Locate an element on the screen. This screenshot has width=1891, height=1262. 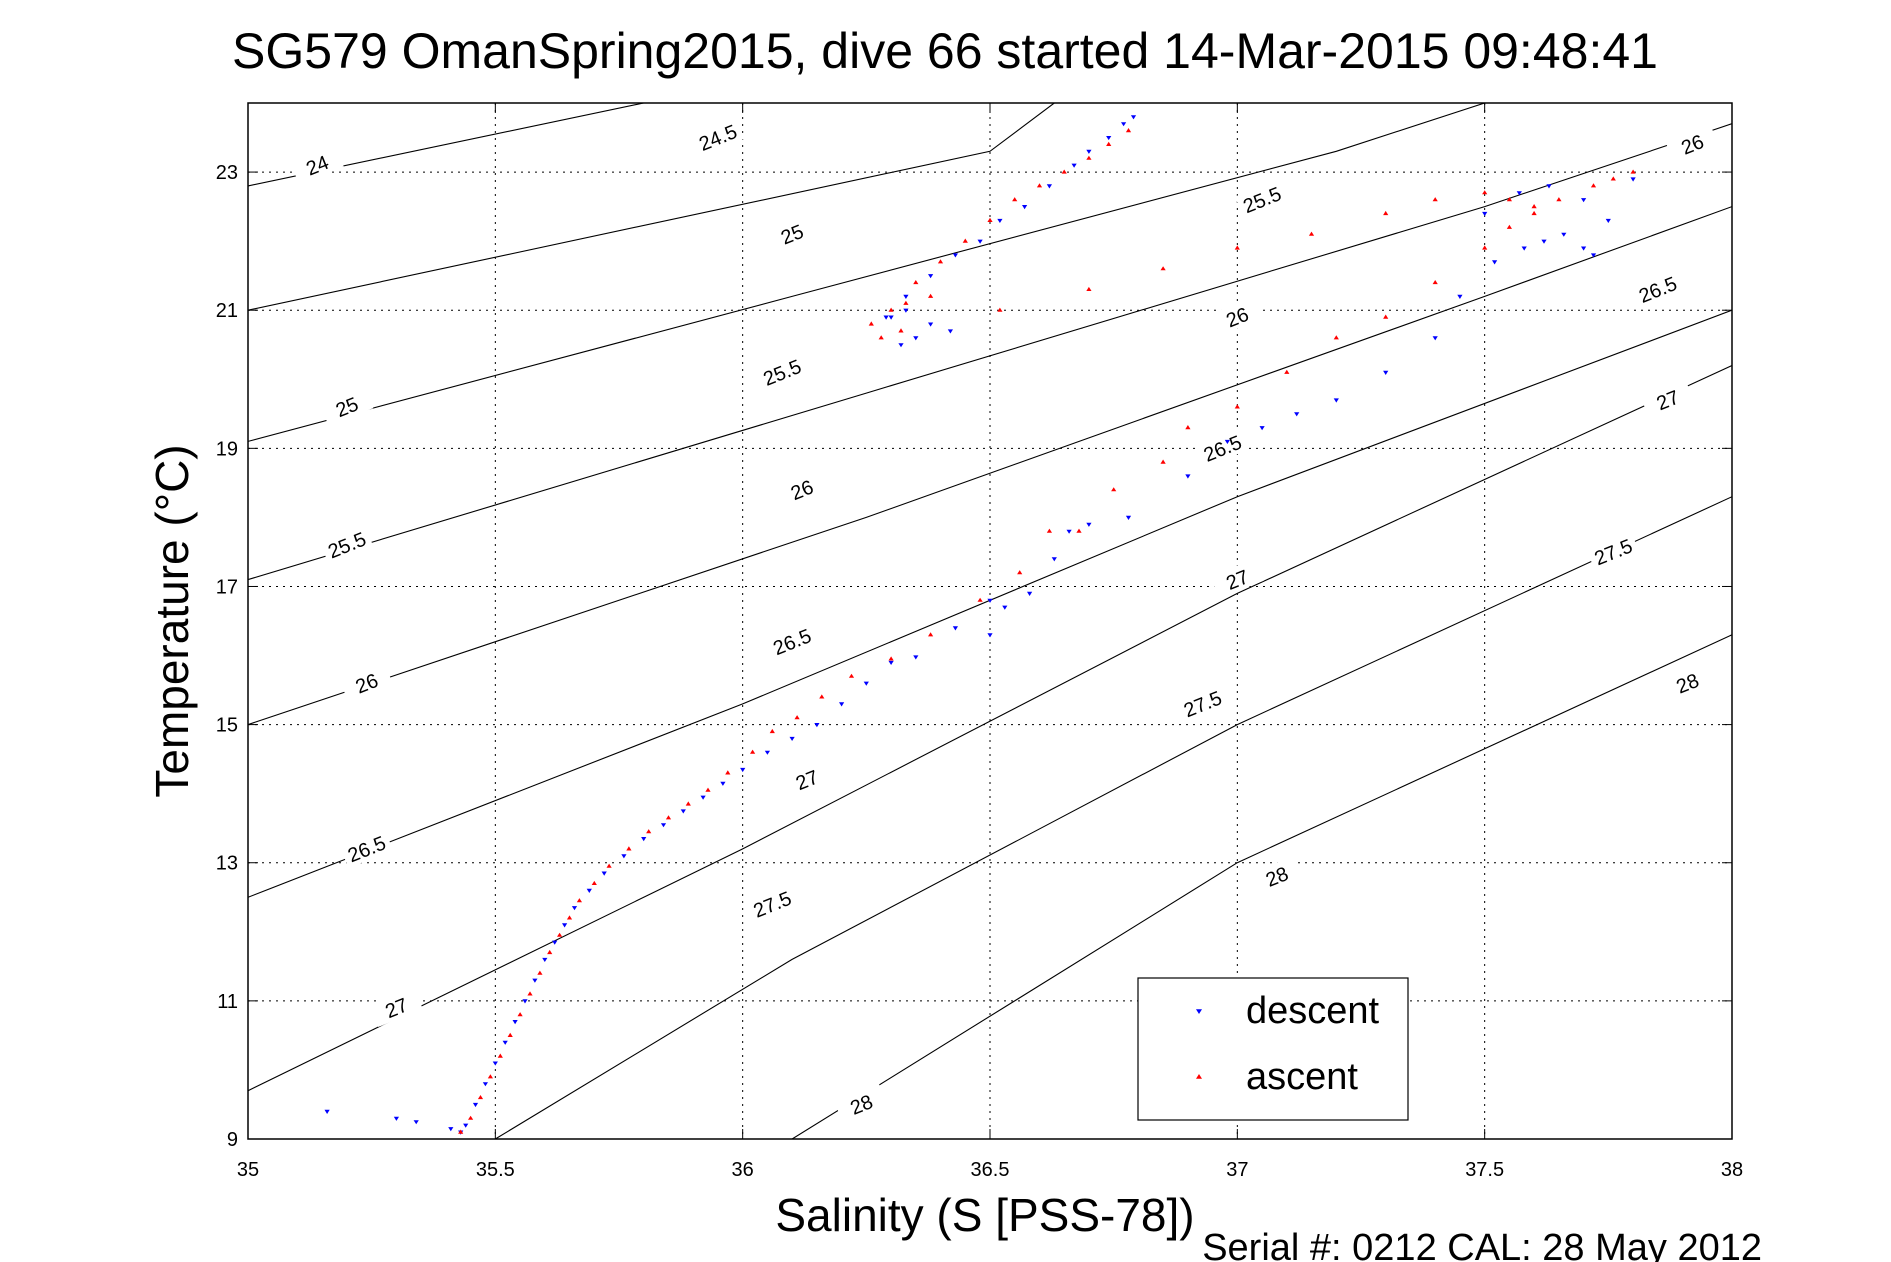
x-tick-label: 38 is located at coordinates (1732, 1170).